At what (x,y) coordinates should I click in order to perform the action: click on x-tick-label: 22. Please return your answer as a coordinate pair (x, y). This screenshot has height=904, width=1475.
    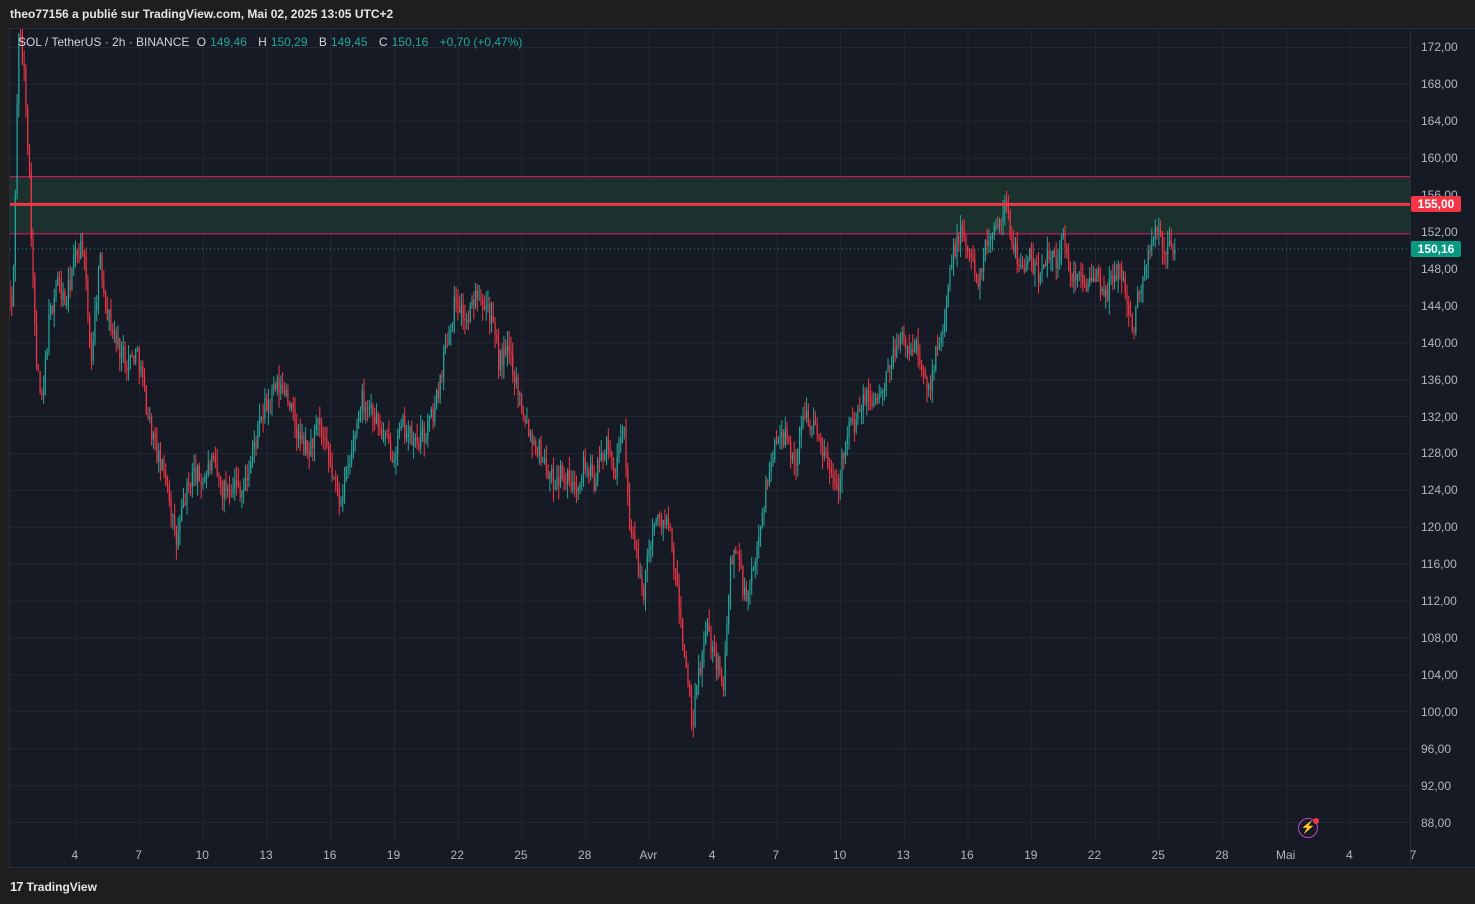
    Looking at the image, I should click on (457, 855).